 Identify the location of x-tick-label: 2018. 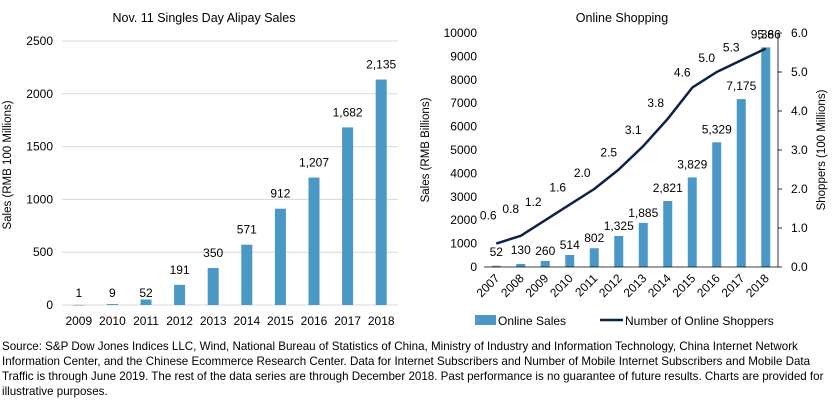
(757, 285).